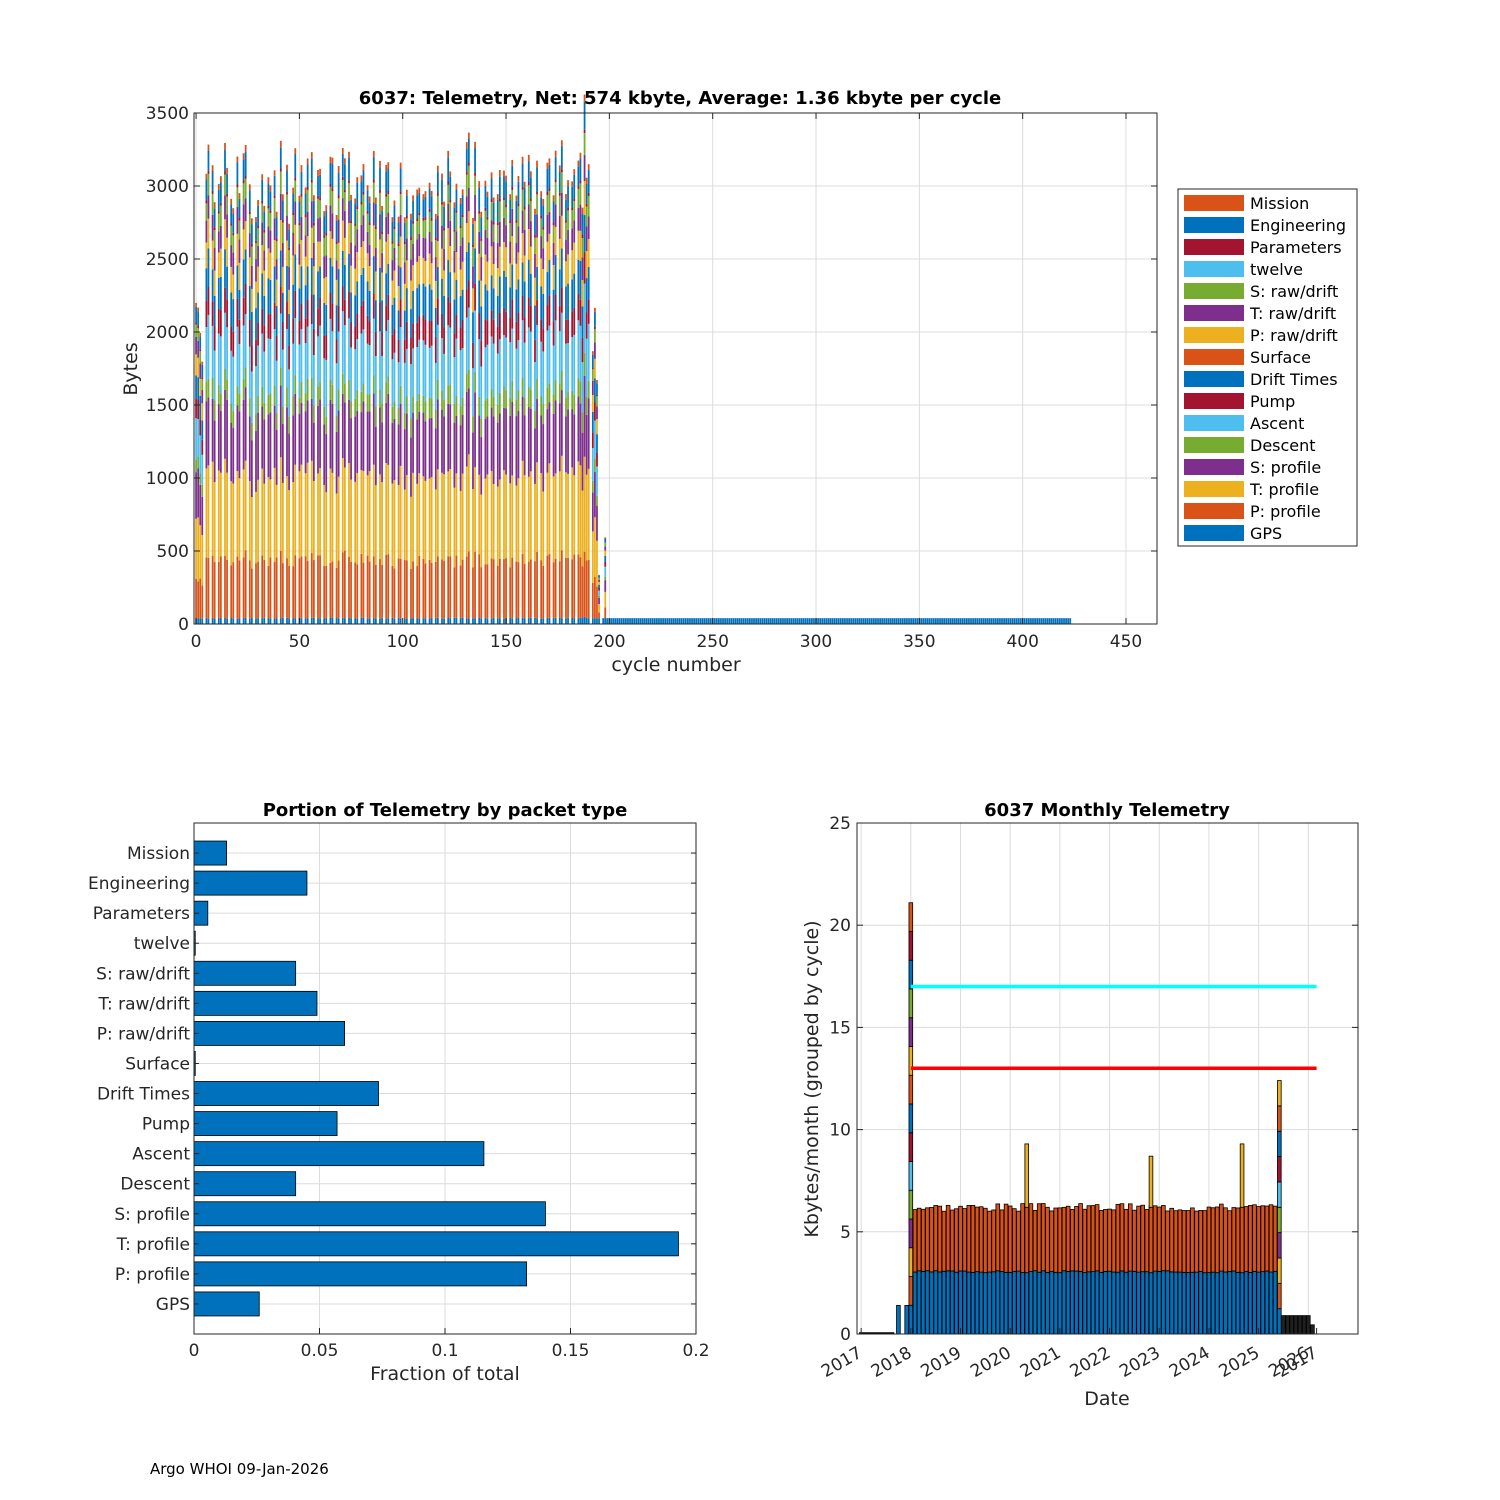 This screenshot has width=1500, height=1500. What do you see at coordinates (1279, 1321) in the screenshot?
I see `br-final-segment` at bounding box center [1279, 1321].